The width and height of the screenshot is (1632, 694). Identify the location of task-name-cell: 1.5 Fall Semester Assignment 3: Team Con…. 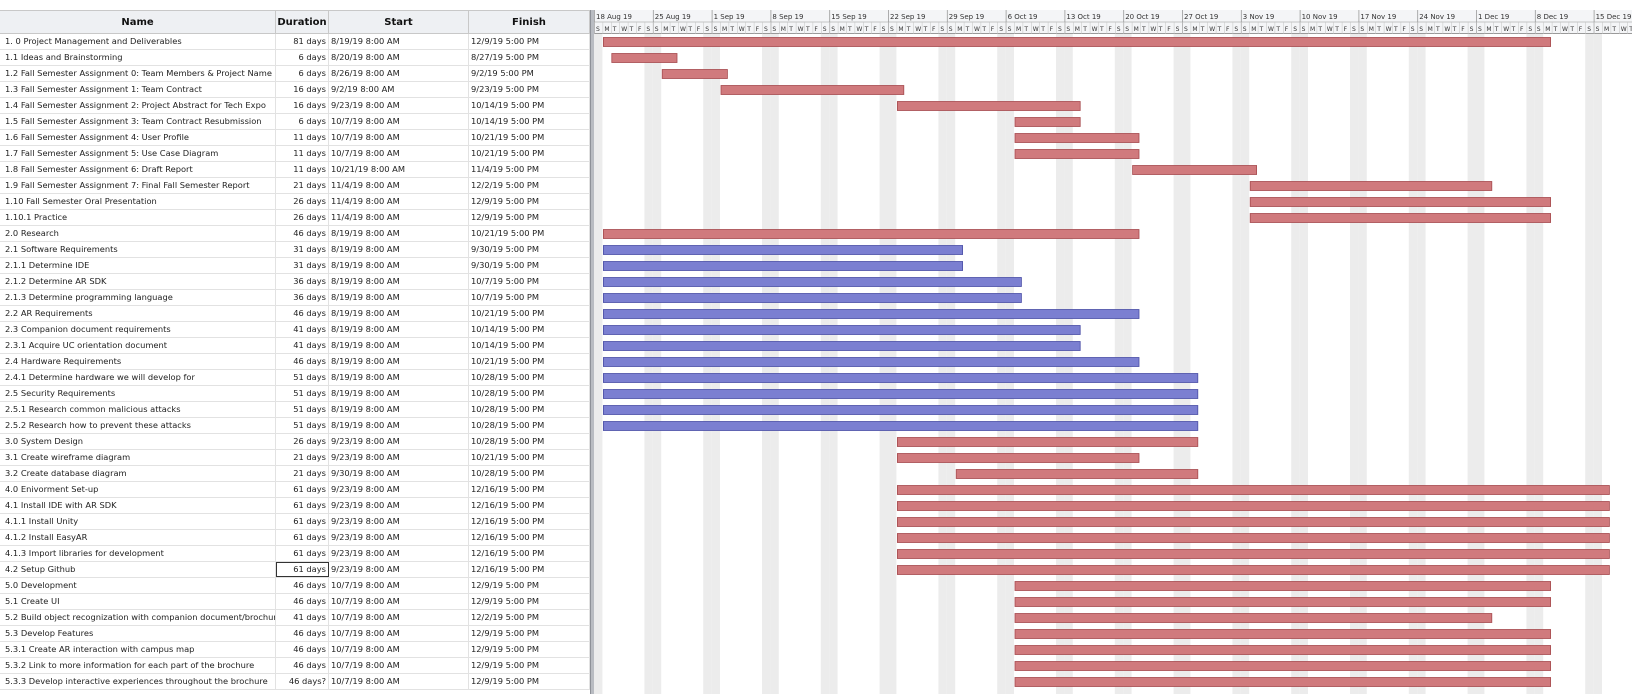
(138, 121).